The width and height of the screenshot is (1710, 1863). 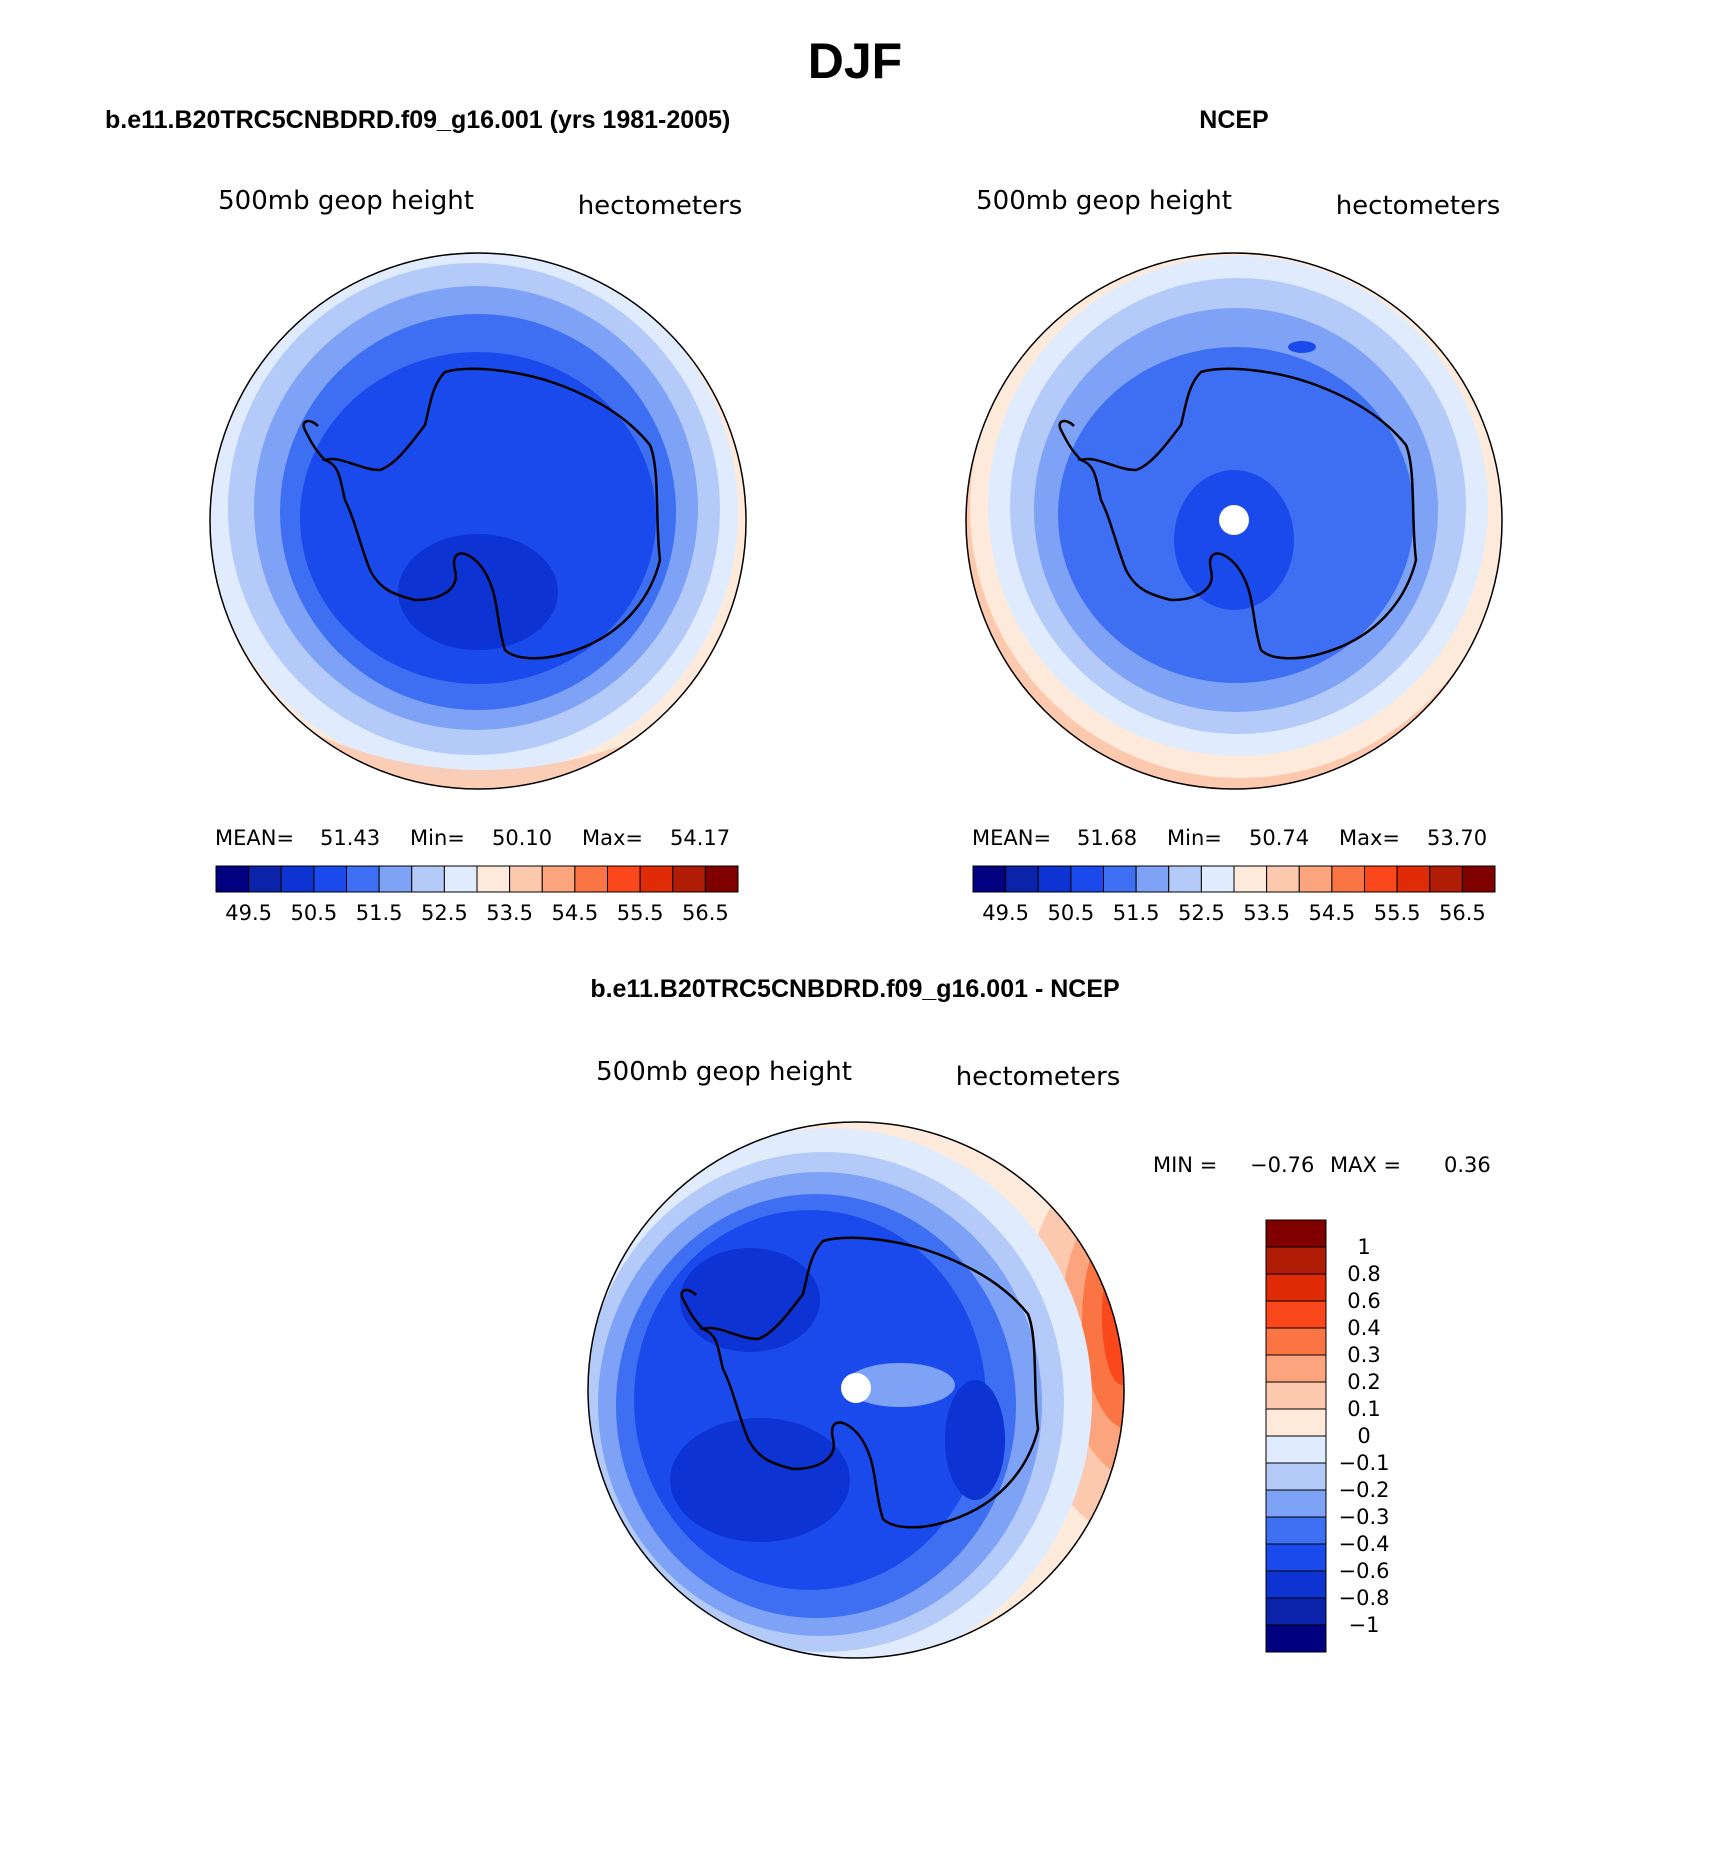 What do you see at coordinates (1363, 1409) in the screenshot?
I see `colorbar-diff-tick-label: 0.1` at bounding box center [1363, 1409].